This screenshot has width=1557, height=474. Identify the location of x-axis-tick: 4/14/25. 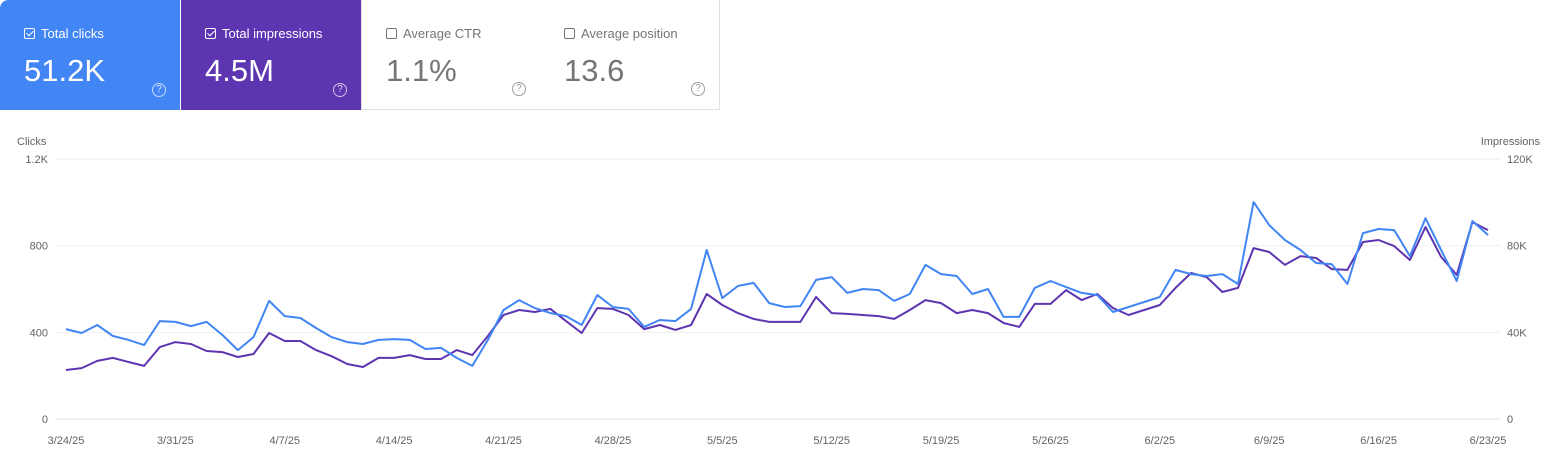
(394, 441).